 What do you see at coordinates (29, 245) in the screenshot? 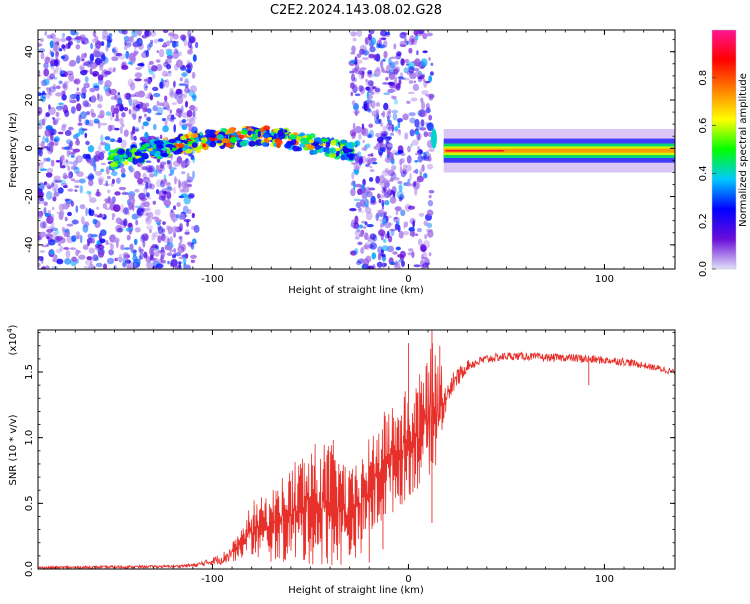
I see `y-tick-label: -40` at bounding box center [29, 245].